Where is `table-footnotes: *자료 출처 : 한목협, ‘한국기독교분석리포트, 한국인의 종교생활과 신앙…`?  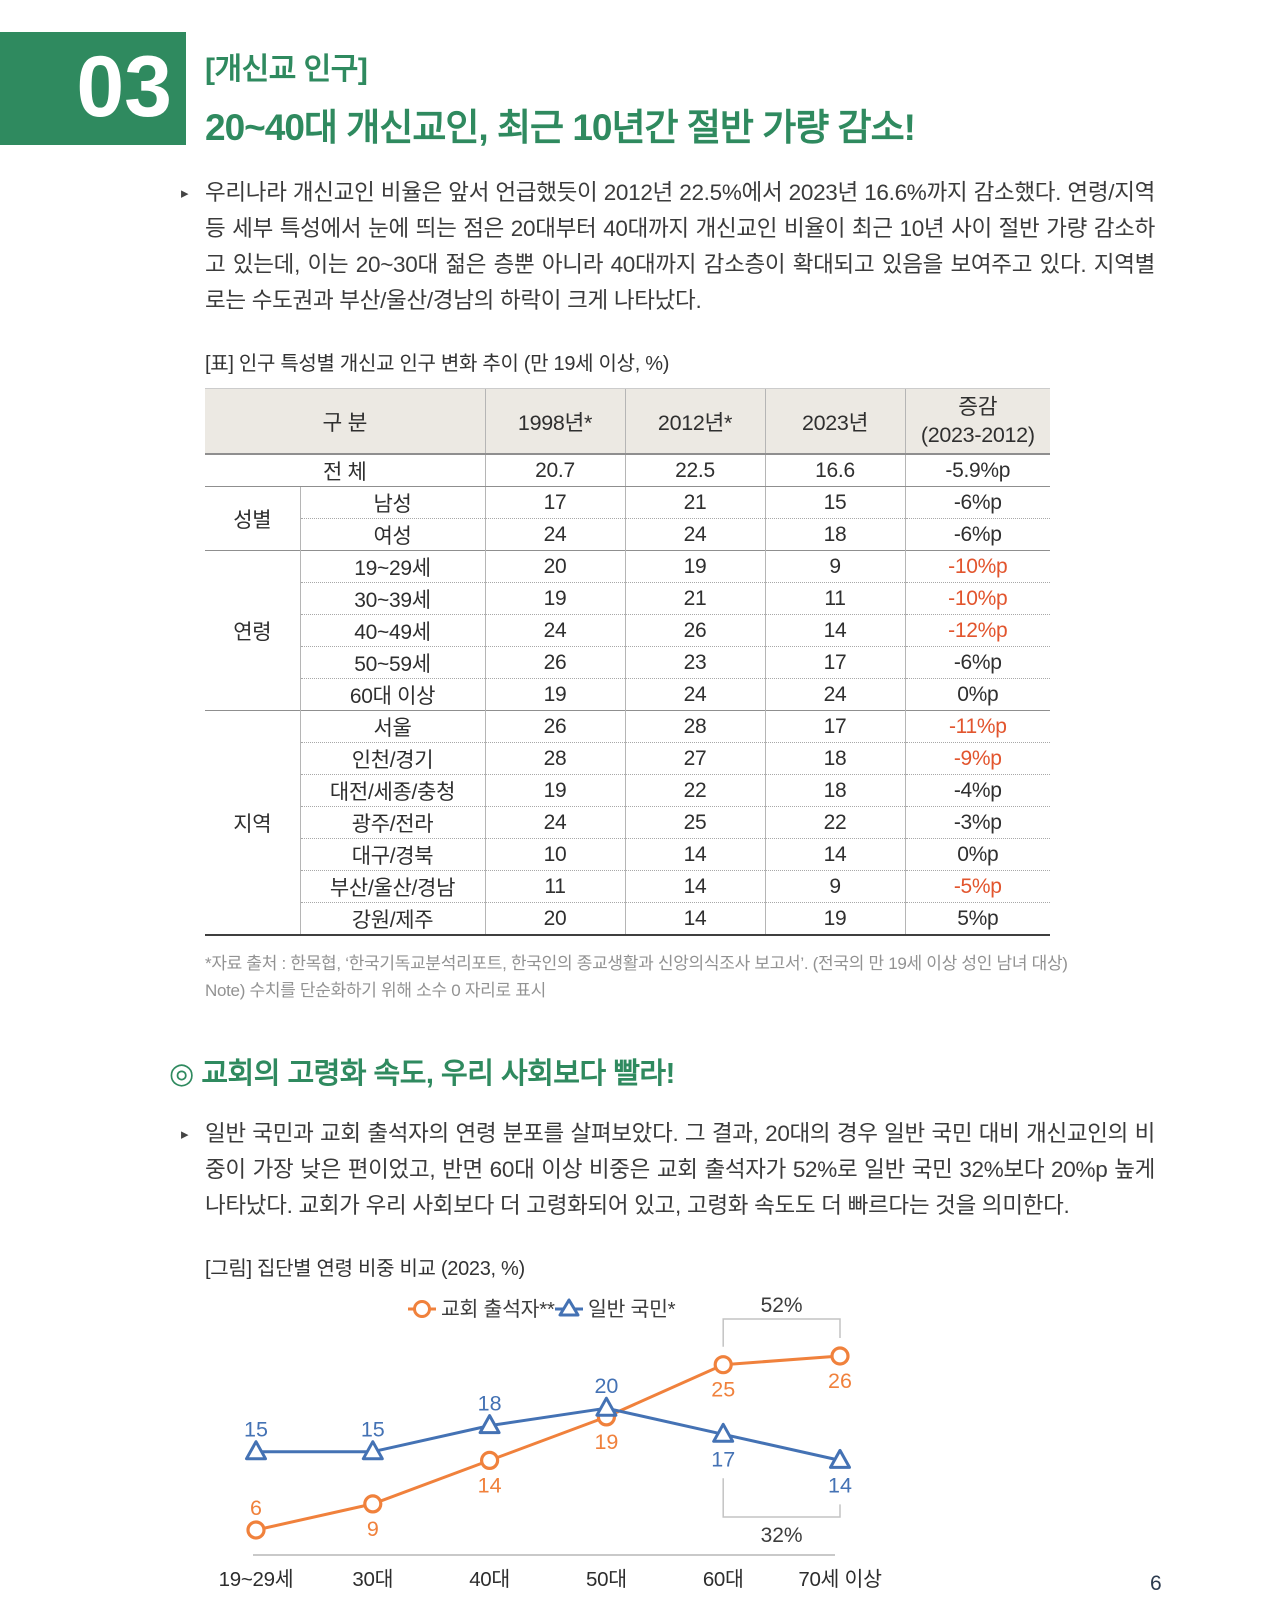 table-footnotes: *자료 출처 : 한목협, ‘한국기독교분석리포트, 한국인의 종교생활과 신앙… is located at coordinates (680, 977).